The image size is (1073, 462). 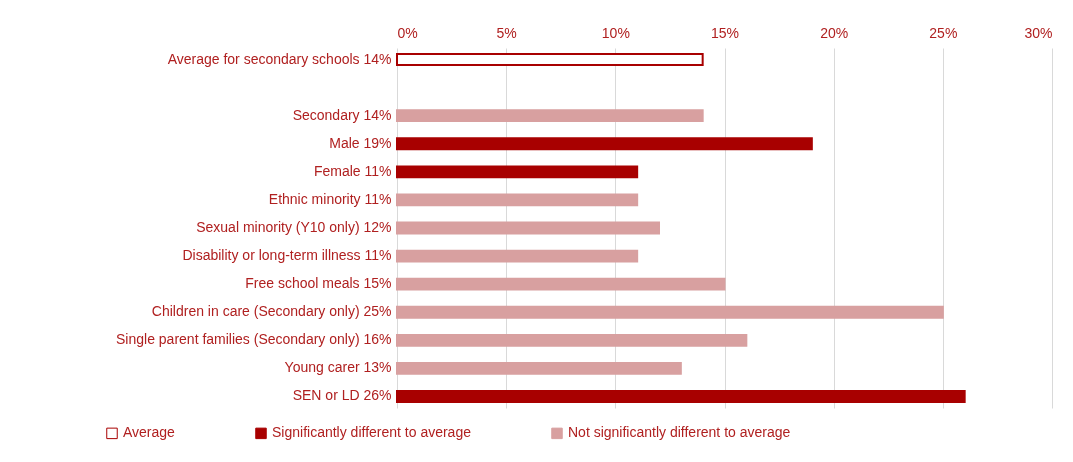 What do you see at coordinates (287, 255) in the screenshot?
I see `y-tick-label: Disability or long-term illness 11%` at bounding box center [287, 255].